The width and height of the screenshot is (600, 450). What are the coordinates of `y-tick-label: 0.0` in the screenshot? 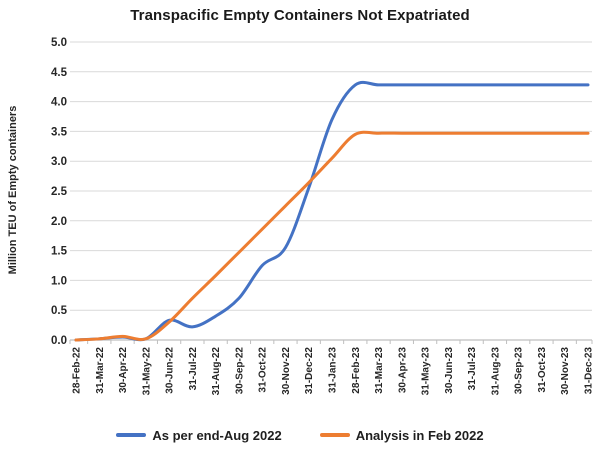 It's located at (59, 341).